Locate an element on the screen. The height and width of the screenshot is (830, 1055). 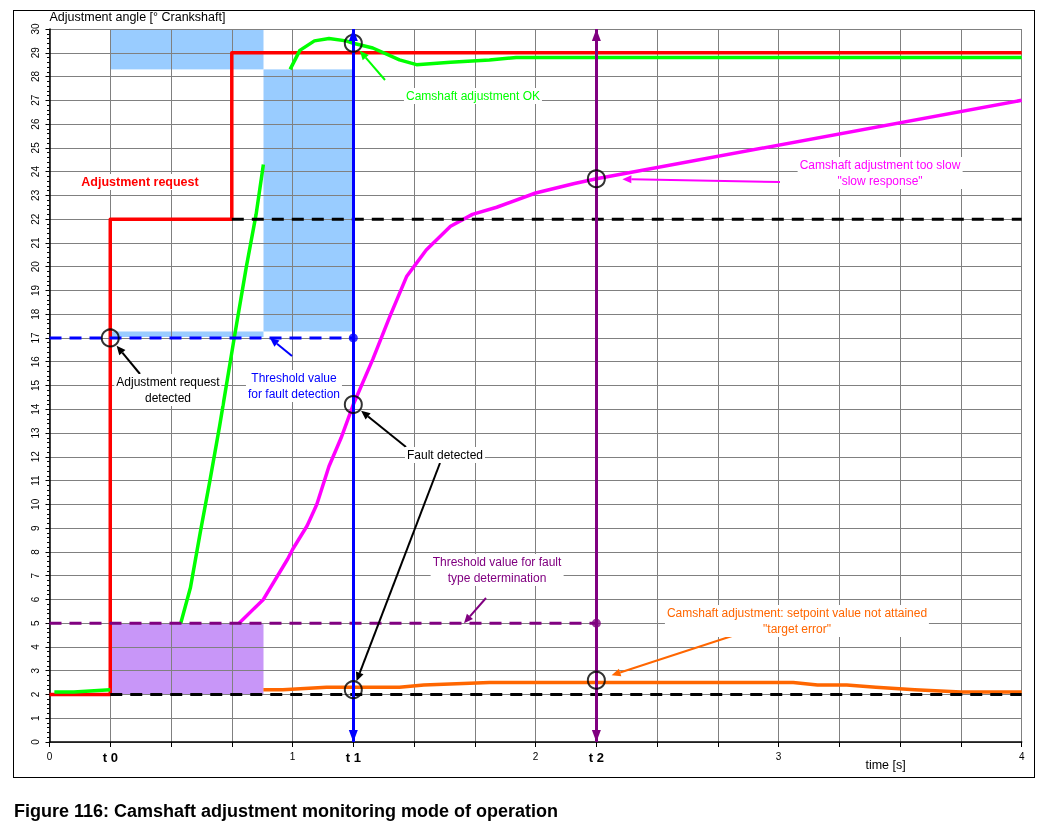
y-tick-label: 27 is located at coordinates (35, 100).